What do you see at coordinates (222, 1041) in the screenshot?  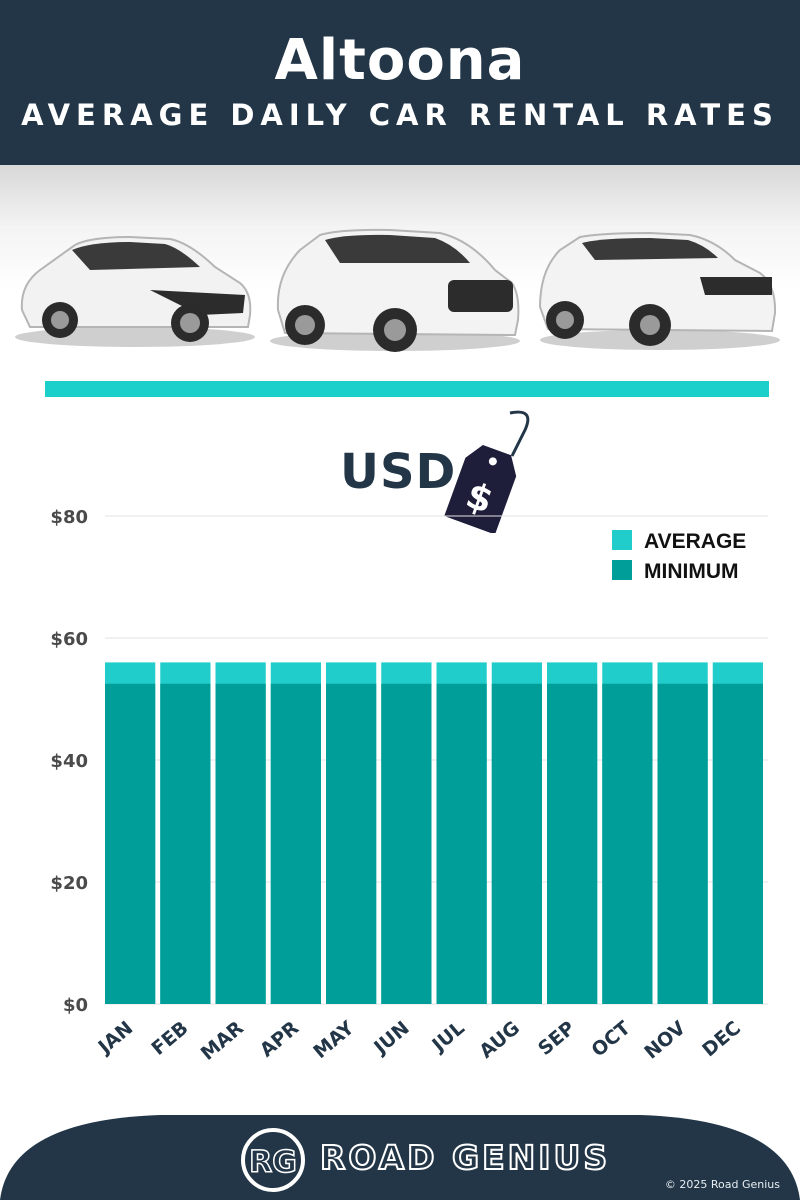 I see `x-tick-label: MAR` at bounding box center [222, 1041].